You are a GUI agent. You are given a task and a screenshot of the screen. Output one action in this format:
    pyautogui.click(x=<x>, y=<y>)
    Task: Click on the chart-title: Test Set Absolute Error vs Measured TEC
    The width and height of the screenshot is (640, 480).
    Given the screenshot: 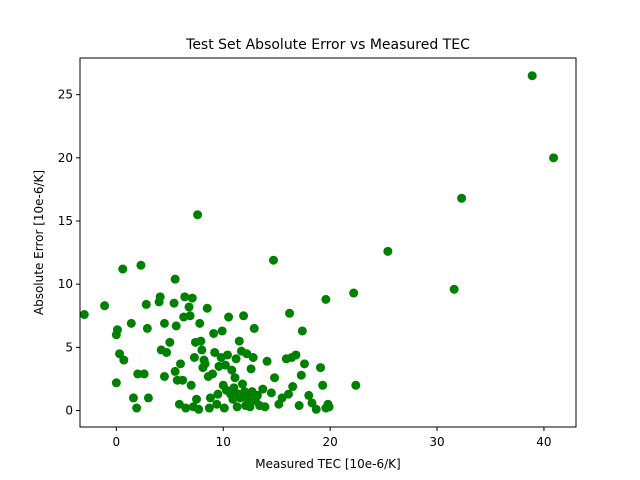 What is the action you would take?
    pyautogui.click(x=327, y=45)
    